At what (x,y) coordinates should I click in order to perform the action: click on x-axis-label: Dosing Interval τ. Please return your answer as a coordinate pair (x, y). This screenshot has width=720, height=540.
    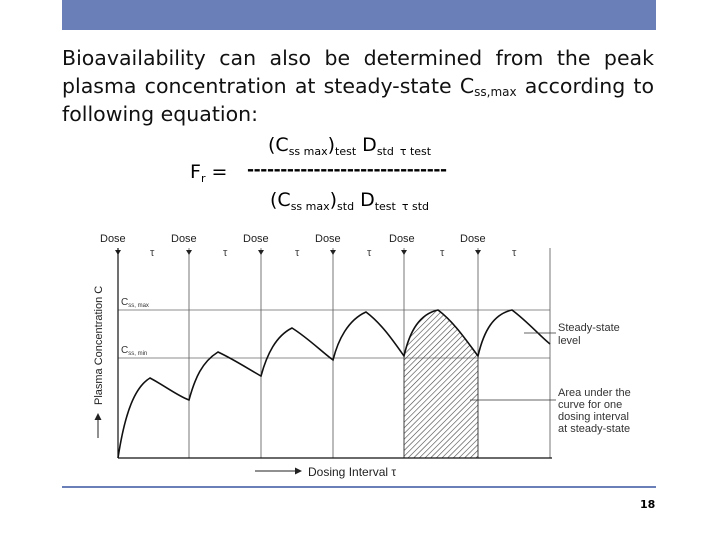
    Looking at the image, I should click on (352, 472).